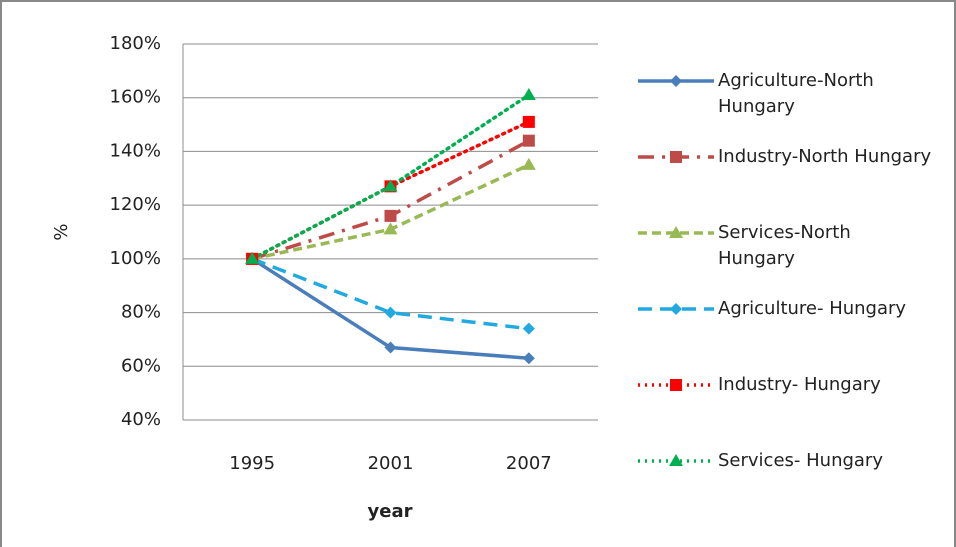 The image size is (956, 547). Describe the element at coordinates (796, 93) in the screenshot. I see `legend-label: Agriculture-North Hungary` at that location.